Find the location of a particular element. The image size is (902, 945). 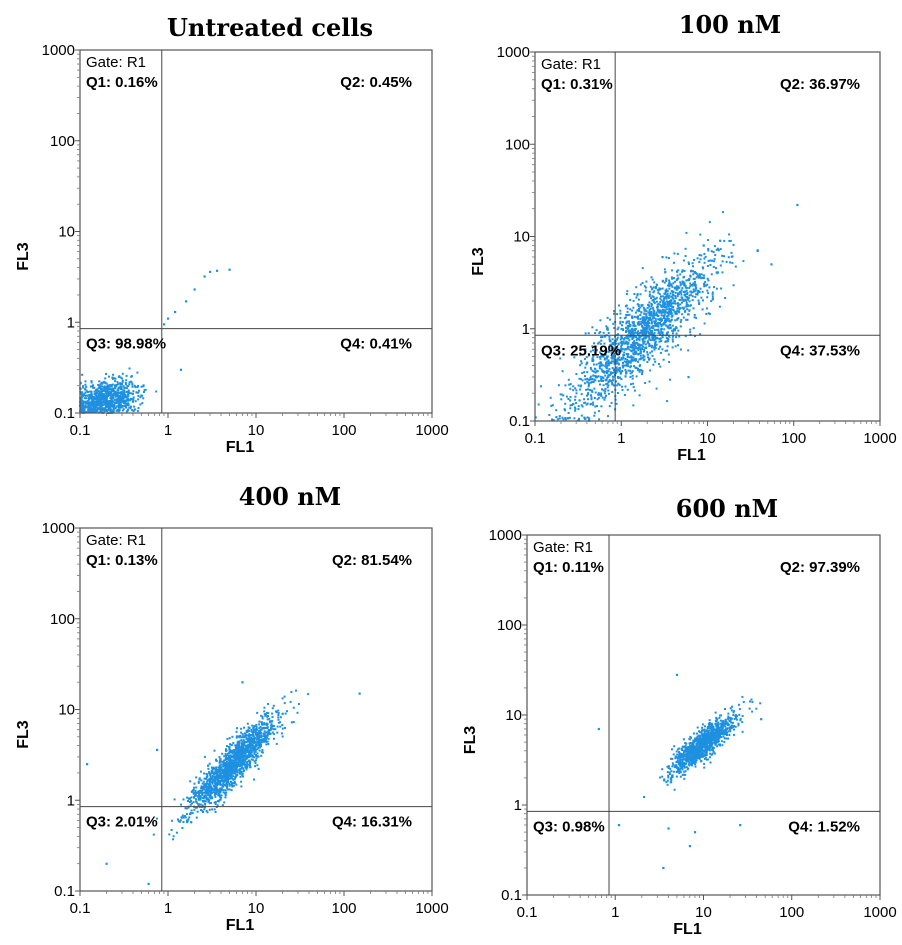

scatter-points is located at coordinates (680, 771).